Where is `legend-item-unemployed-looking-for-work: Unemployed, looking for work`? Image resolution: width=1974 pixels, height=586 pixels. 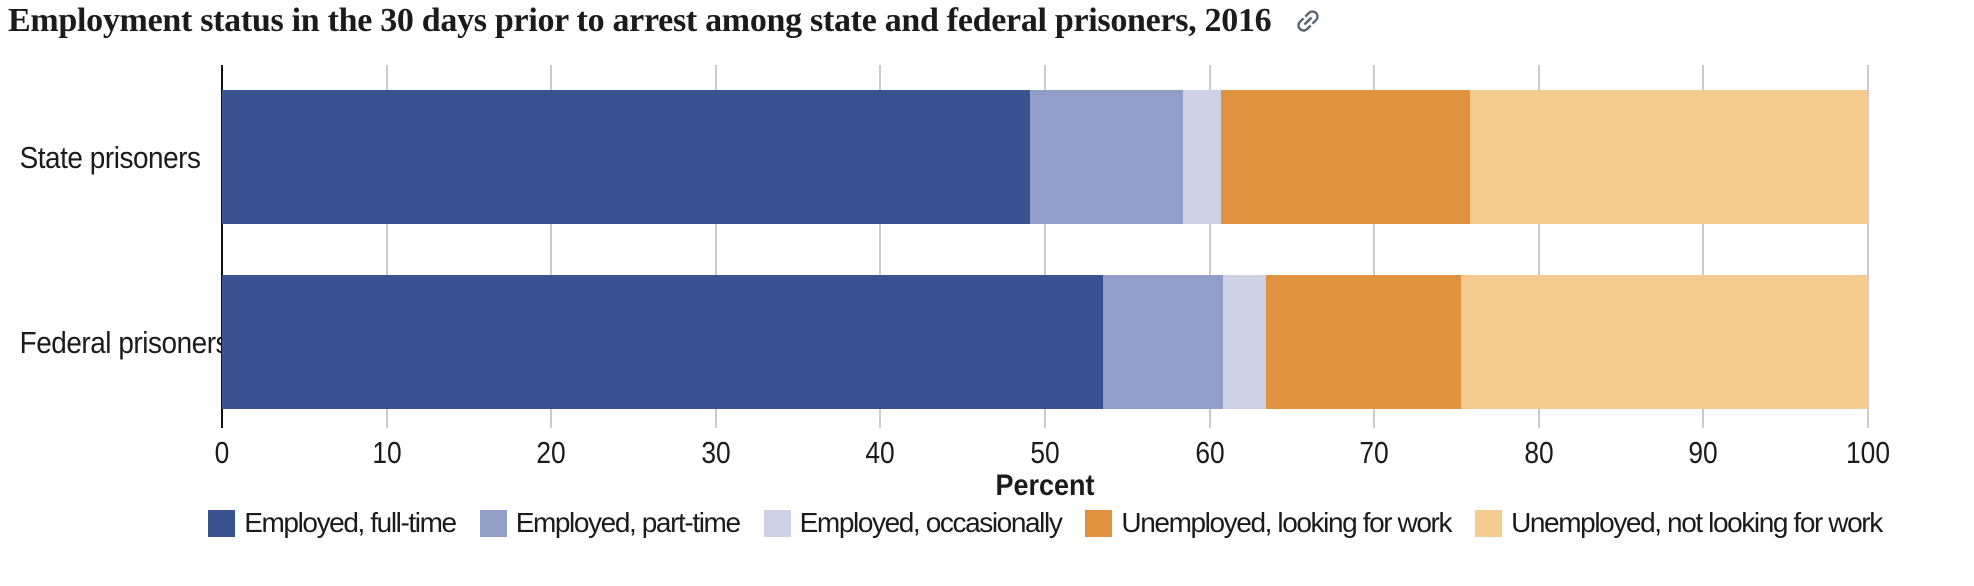
legend-item-unemployed-looking-for-work: Unemployed, looking for work is located at coordinates (1268, 523).